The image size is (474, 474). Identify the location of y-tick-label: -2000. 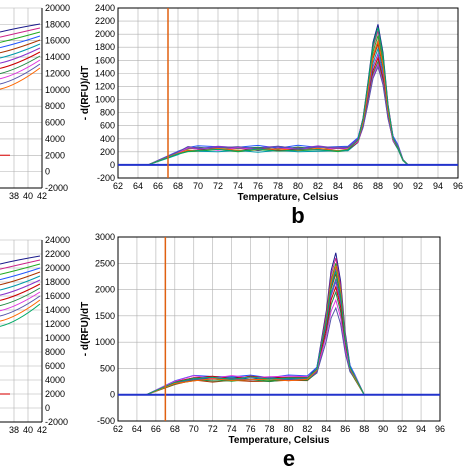
(56, 422).